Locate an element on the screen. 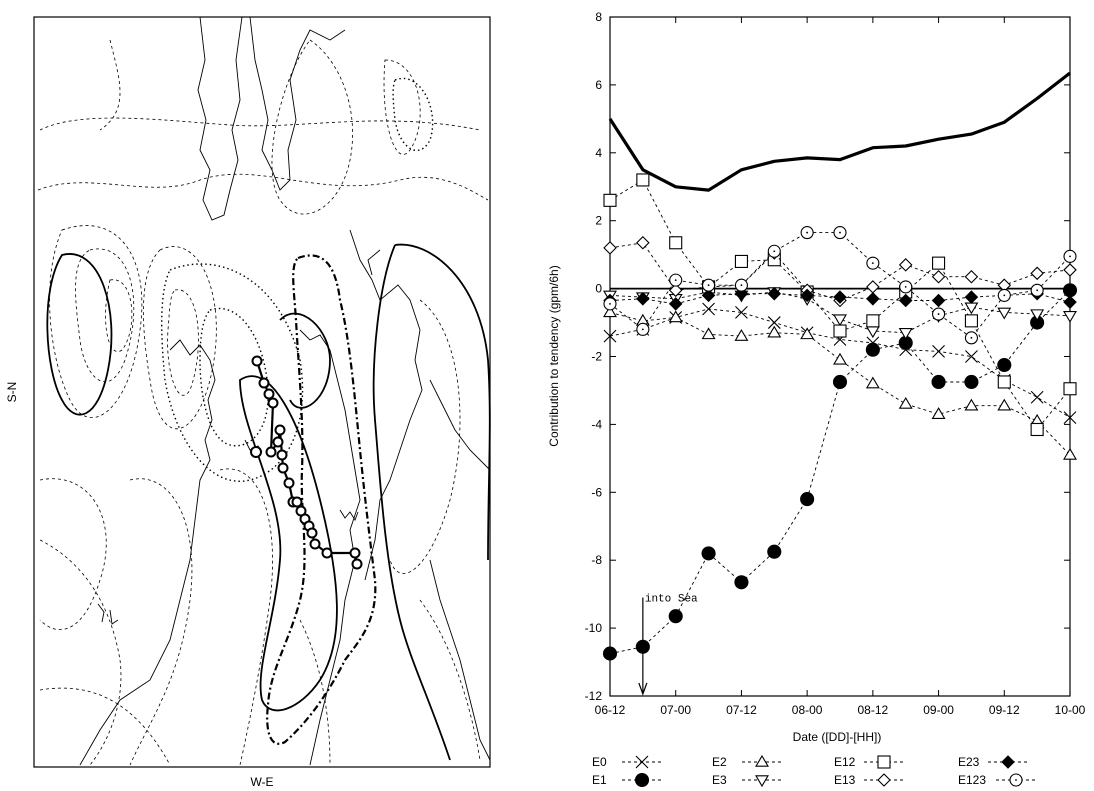 The height and width of the screenshot is (791, 1094). y-tick-label: 8 is located at coordinates (598, 17).